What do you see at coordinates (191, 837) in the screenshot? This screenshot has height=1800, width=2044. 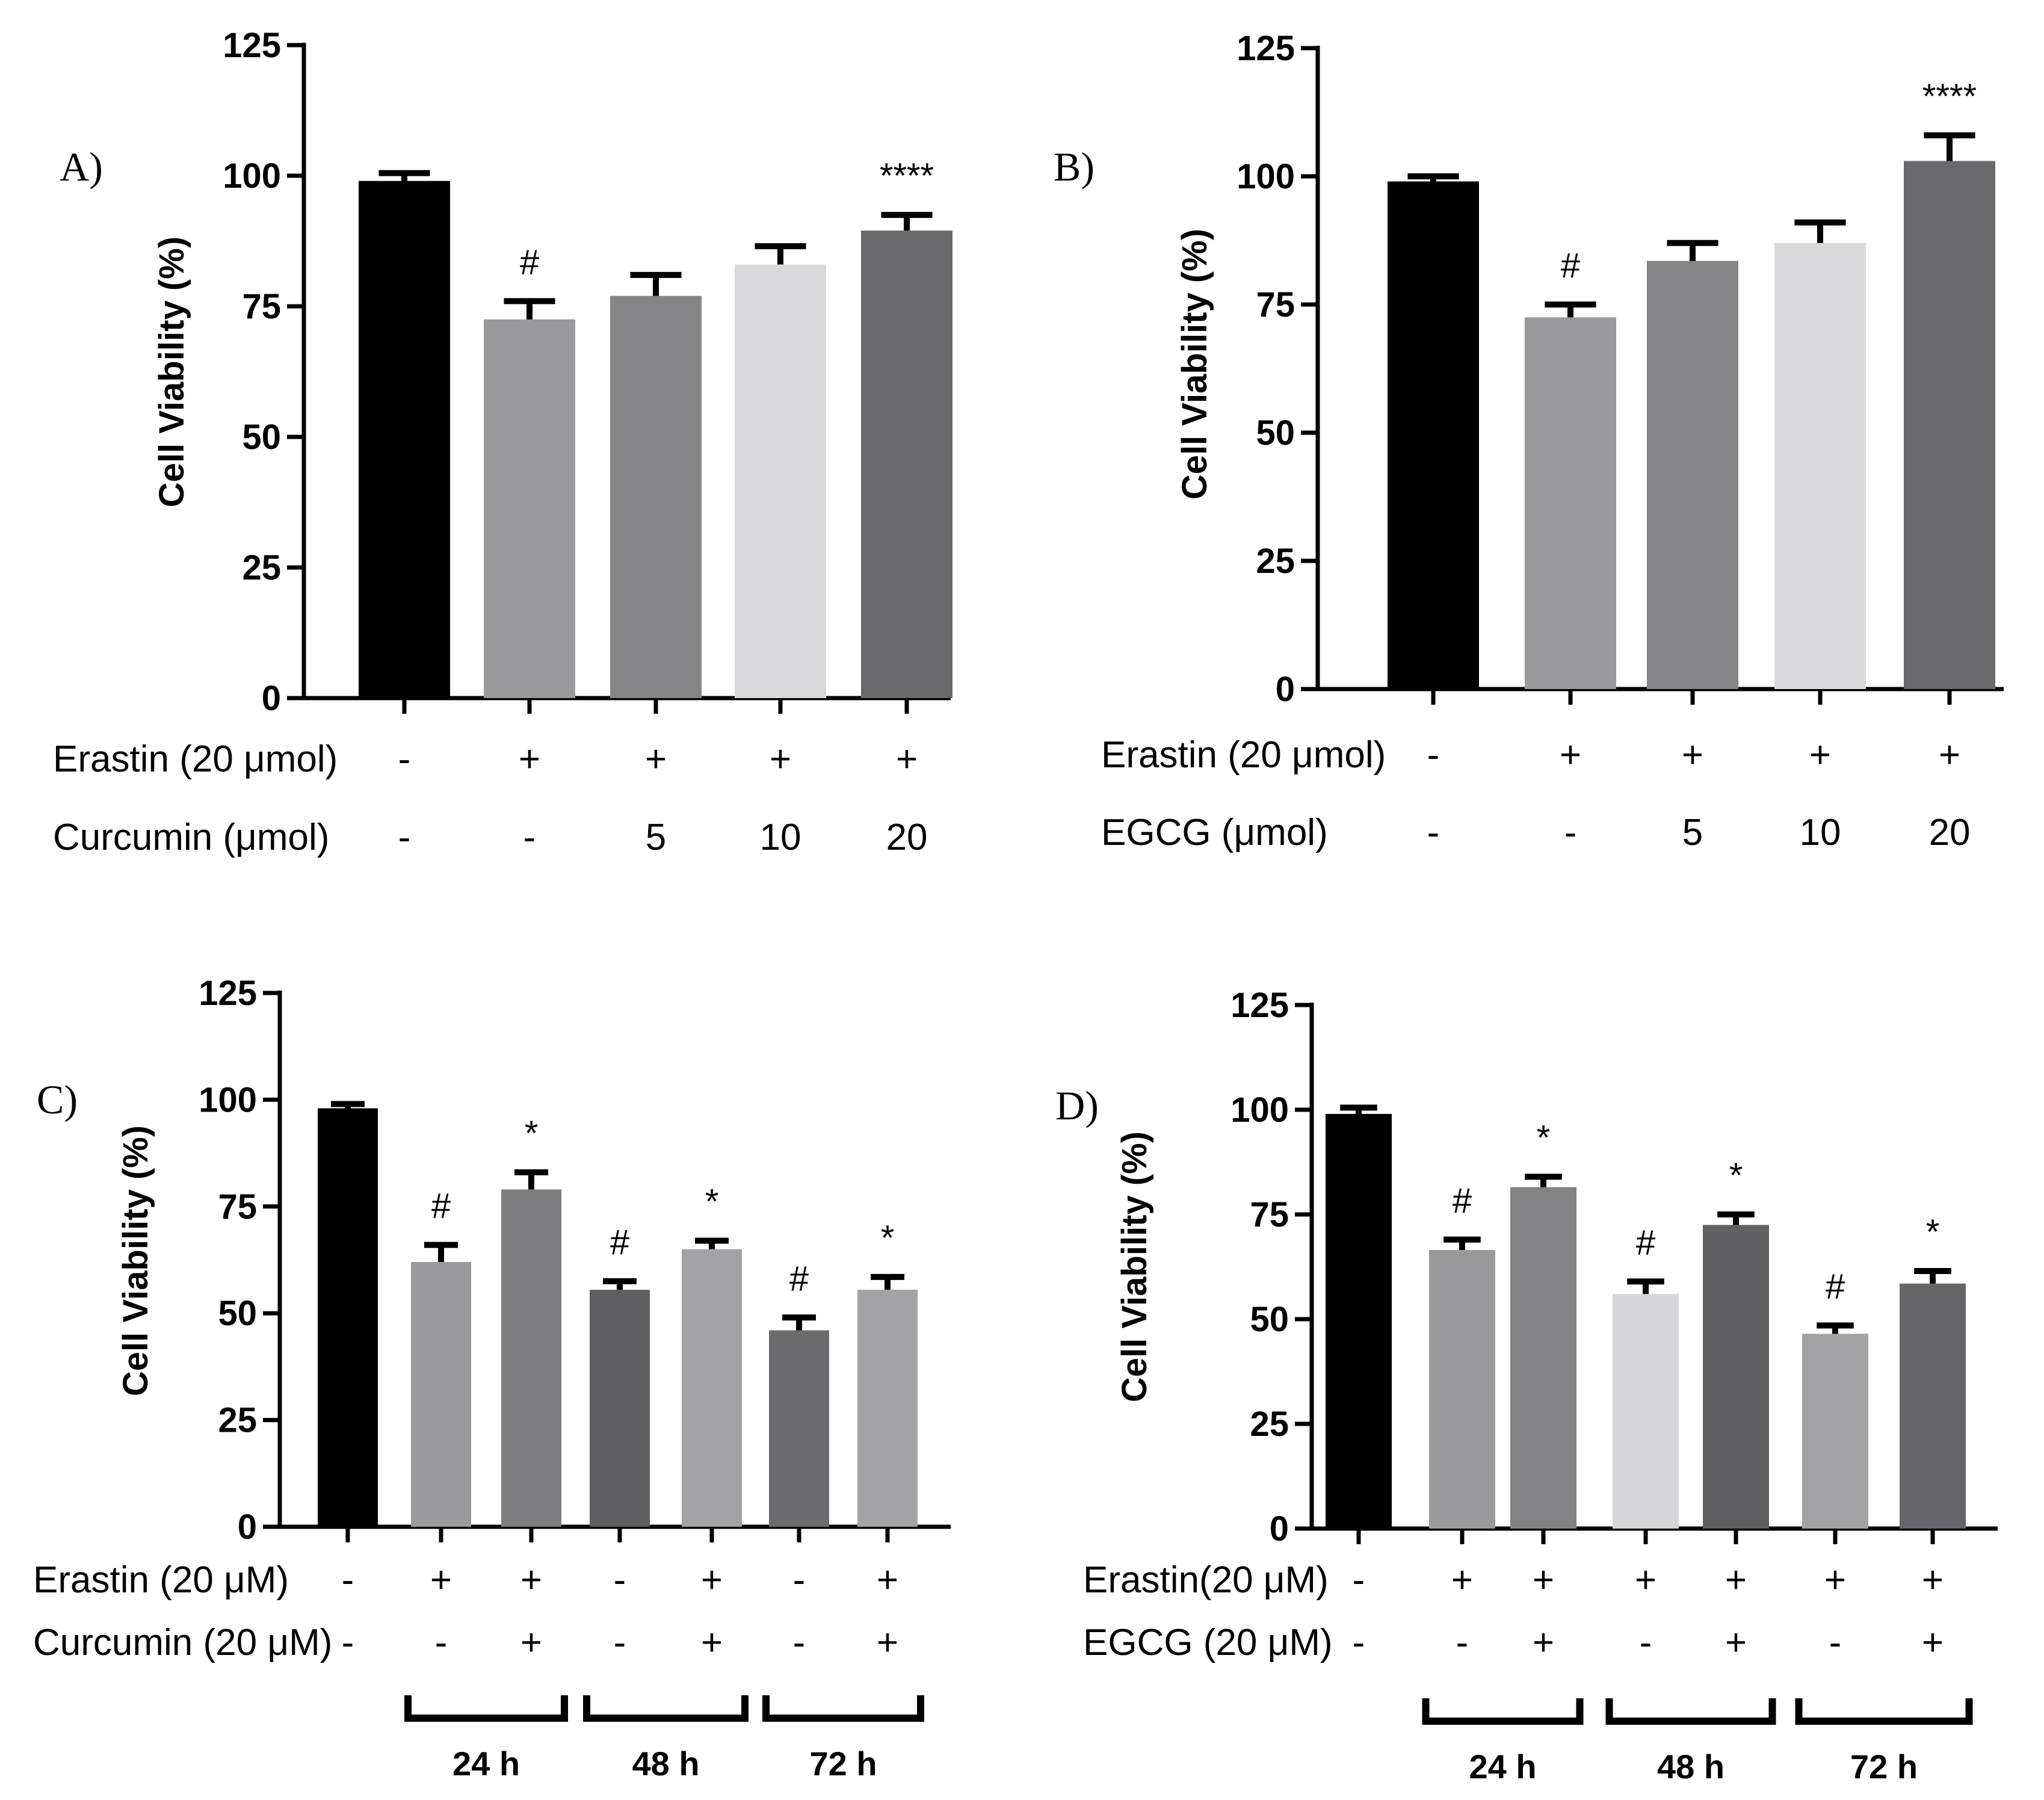 I see `condition-label: Curcumin (μmol)` at bounding box center [191, 837].